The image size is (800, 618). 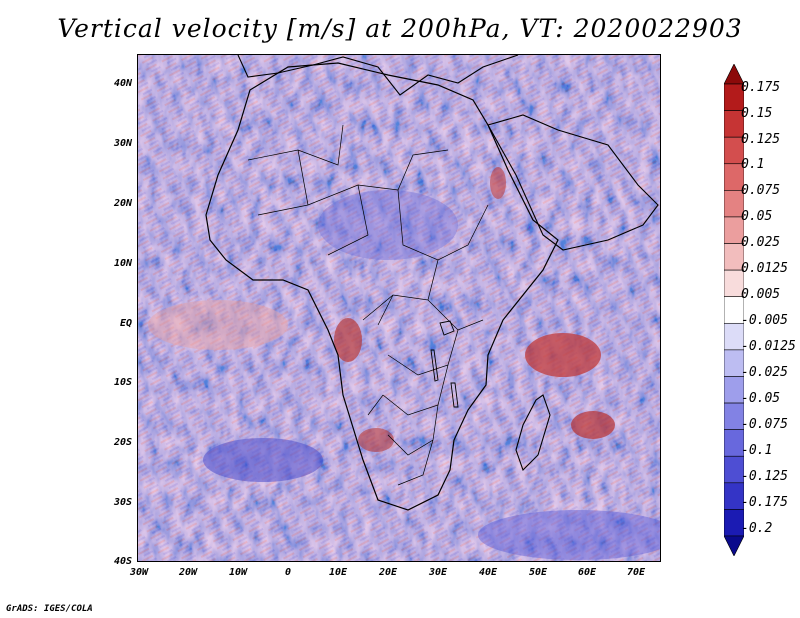 I want to click on colorbar-label: 0.125, so click(x=761, y=139).